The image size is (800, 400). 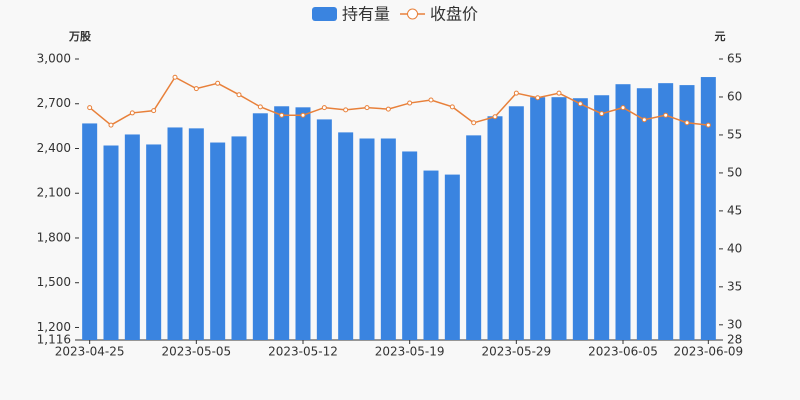 What do you see at coordinates (303, 352) in the screenshot?
I see `x-tick-label: 2023-05-12` at bounding box center [303, 352].